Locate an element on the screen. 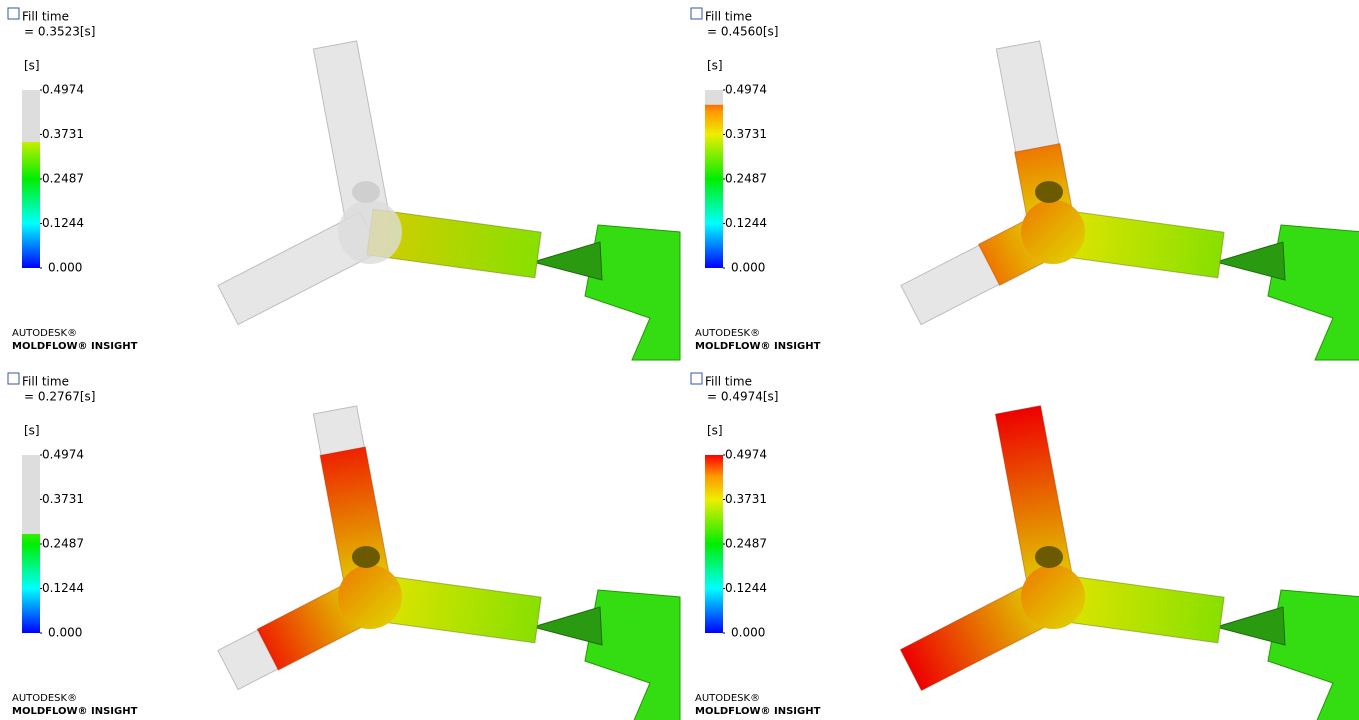 Image resolution: width=1359 pixels, height=720 pixels. time-label: = 0.3523[s] is located at coordinates (59, 32).